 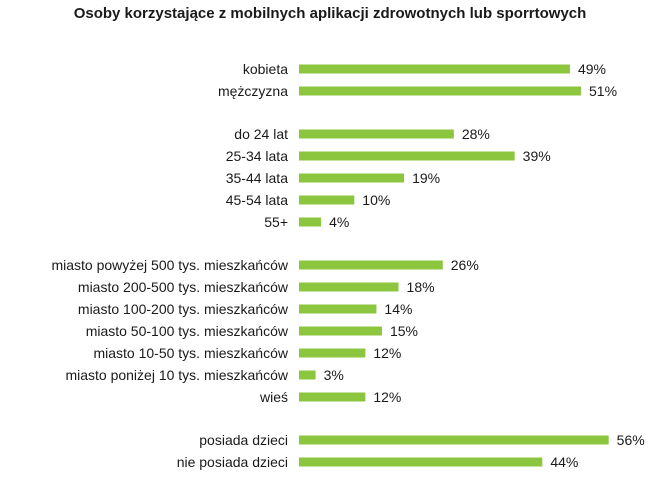 I want to click on value-label: 51%, so click(x=603, y=91).